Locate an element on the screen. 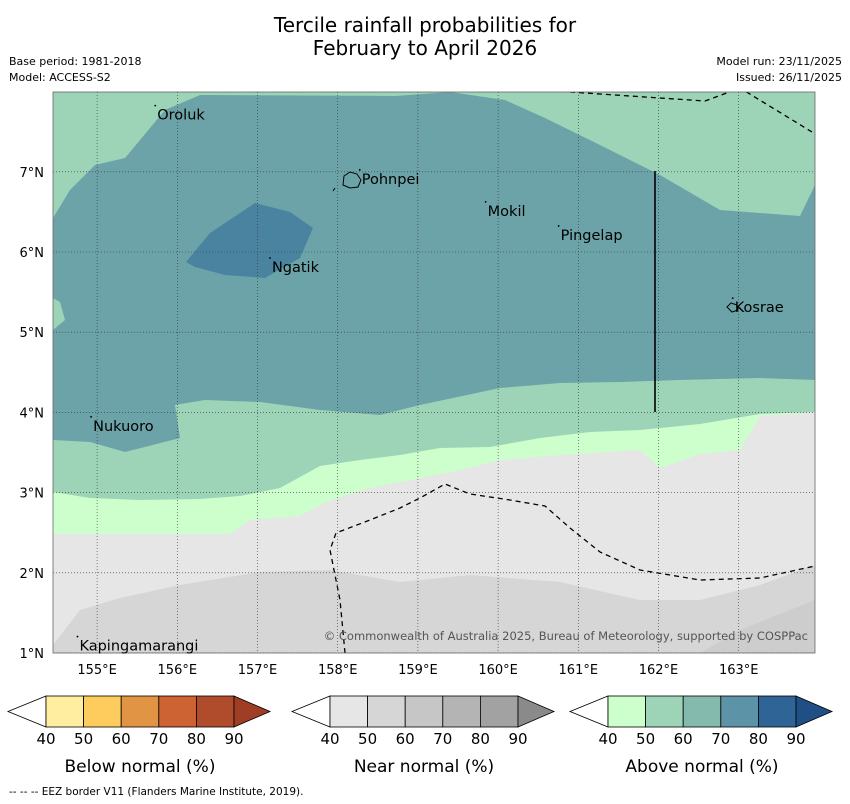 The width and height of the screenshot is (850, 804). place-label-kapingamarangi: Kapingamarangi is located at coordinates (138, 647).